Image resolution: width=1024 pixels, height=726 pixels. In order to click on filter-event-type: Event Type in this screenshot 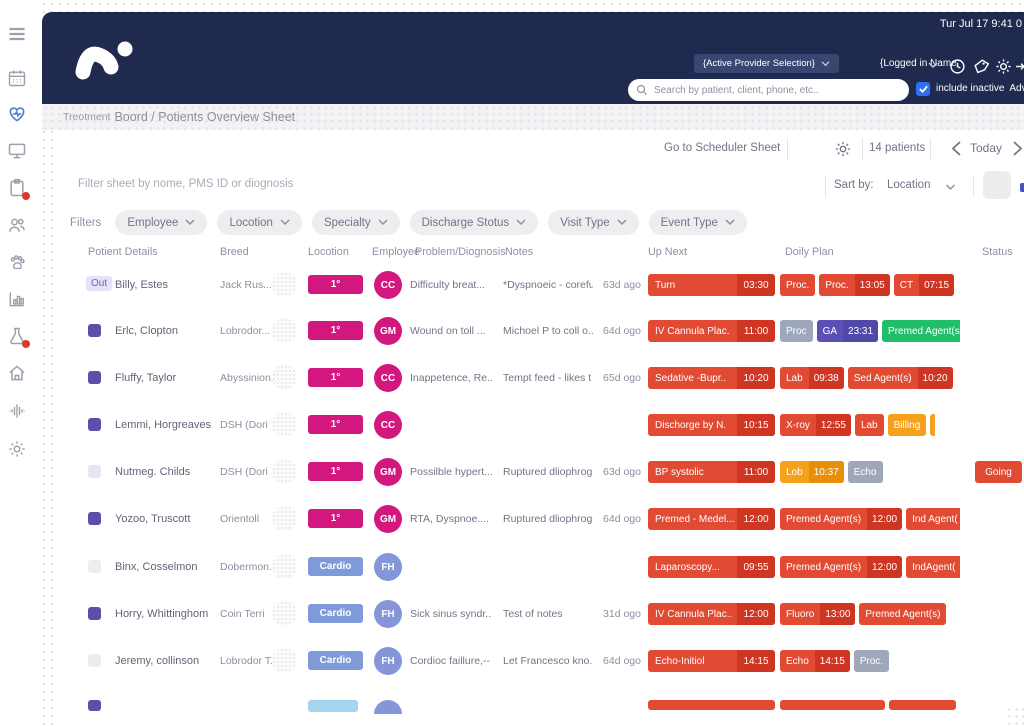, I will do `click(697, 222)`.